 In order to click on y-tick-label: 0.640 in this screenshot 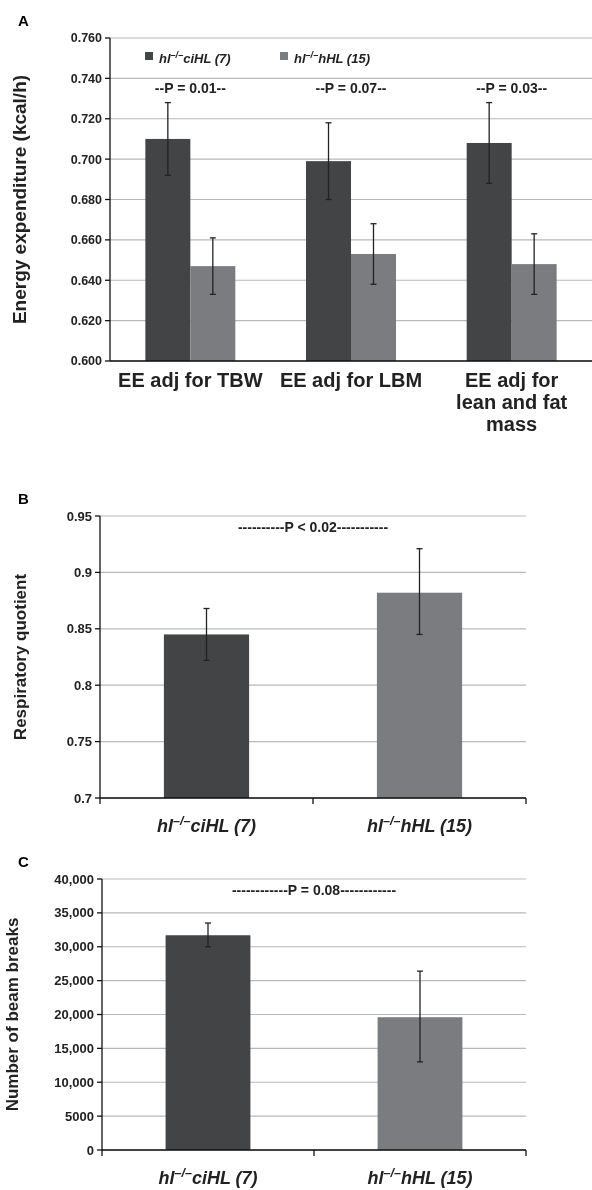, I will do `click(86, 280)`.